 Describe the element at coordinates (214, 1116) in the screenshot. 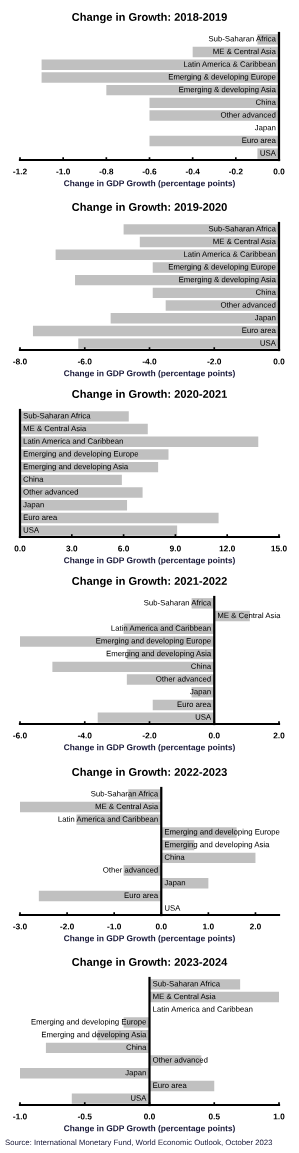

I see `x-tick-label: 0.5` at that location.